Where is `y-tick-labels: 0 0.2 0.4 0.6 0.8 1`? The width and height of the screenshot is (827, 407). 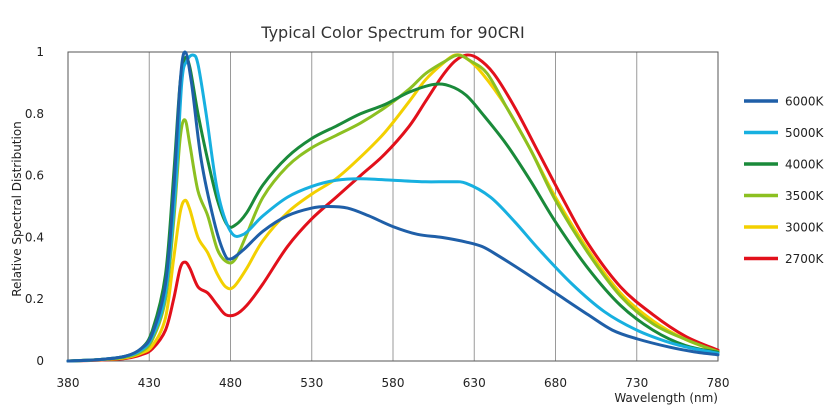
y-tick-labels: 0 0.2 0.4 0.6 0.8 1 is located at coordinates (34, 206).